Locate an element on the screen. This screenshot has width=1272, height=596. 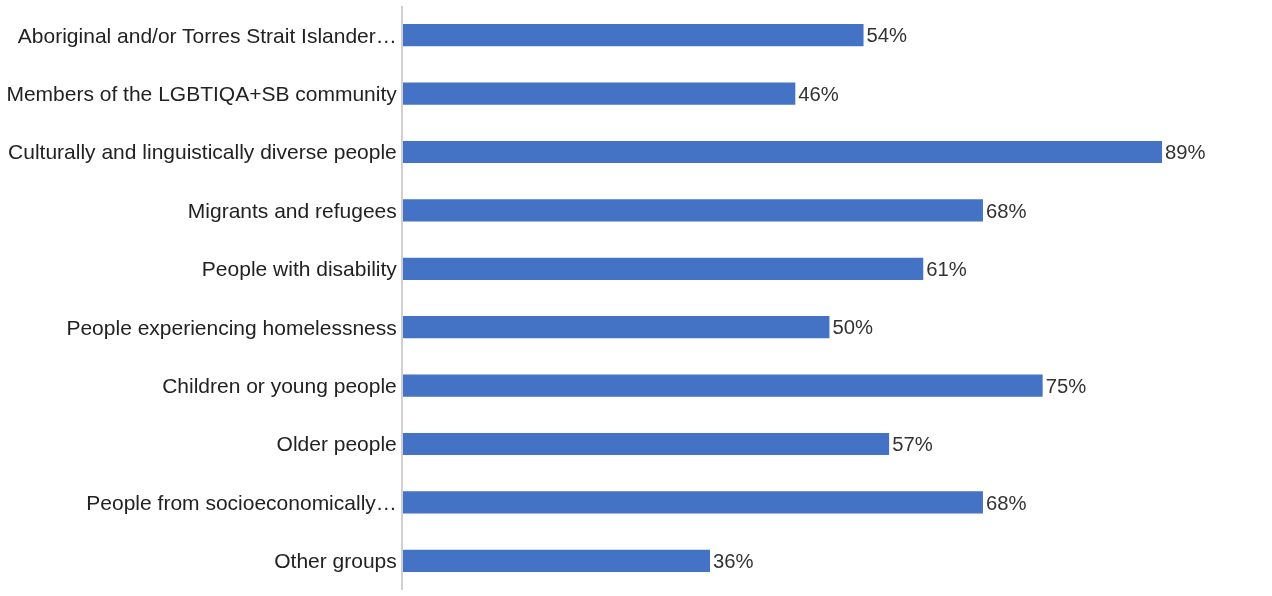
y-tick-label: Older people is located at coordinates (336, 444).